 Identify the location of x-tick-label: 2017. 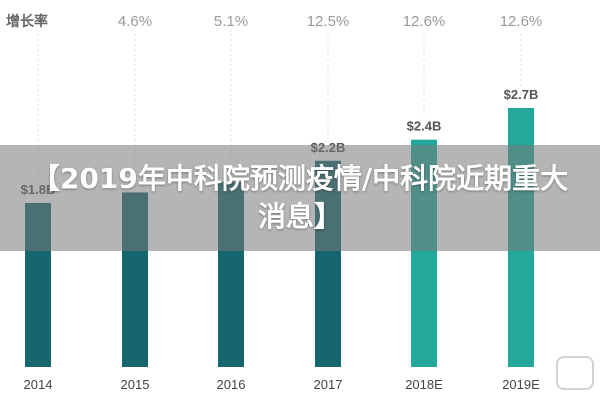
(328, 384).